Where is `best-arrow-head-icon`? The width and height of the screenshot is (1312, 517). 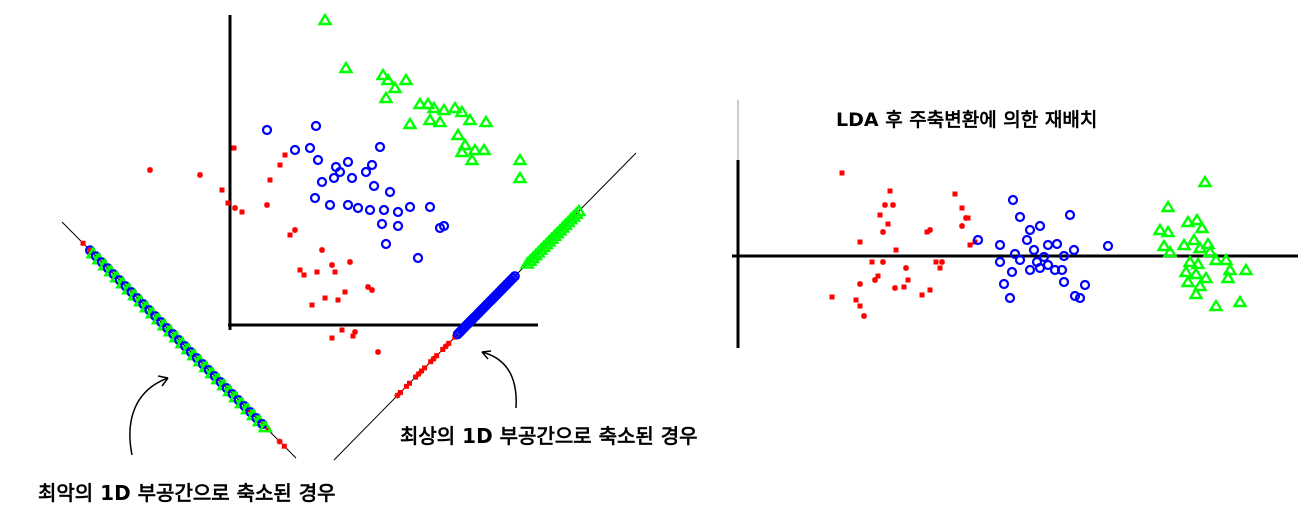 best-arrow-head-icon is located at coordinates (486, 355).